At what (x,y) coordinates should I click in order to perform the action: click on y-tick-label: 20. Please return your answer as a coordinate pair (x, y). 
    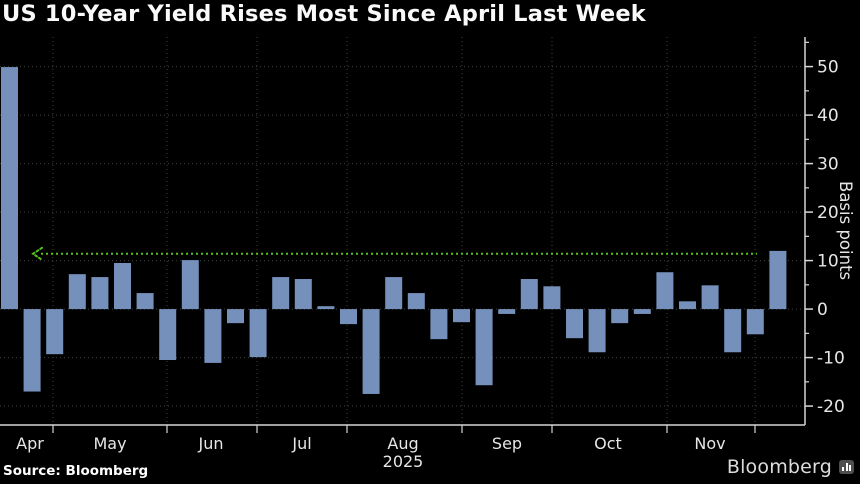
    Looking at the image, I should click on (828, 213).